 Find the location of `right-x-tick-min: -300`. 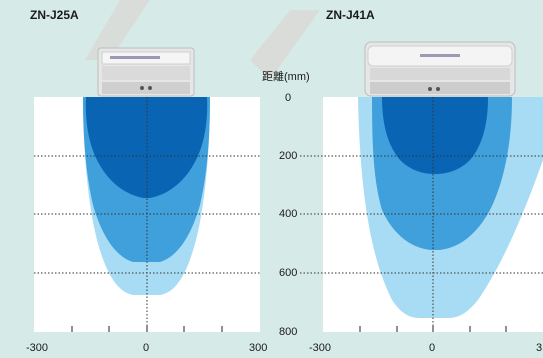

right-x-tick-min: -300 is located at coordinates (320, 348).